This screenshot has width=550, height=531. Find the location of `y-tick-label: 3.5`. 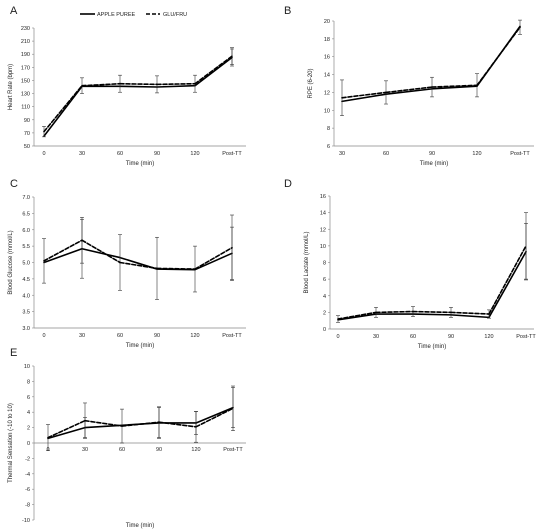

y-tick-label: 3.5 is located at coordinates (26, 313).